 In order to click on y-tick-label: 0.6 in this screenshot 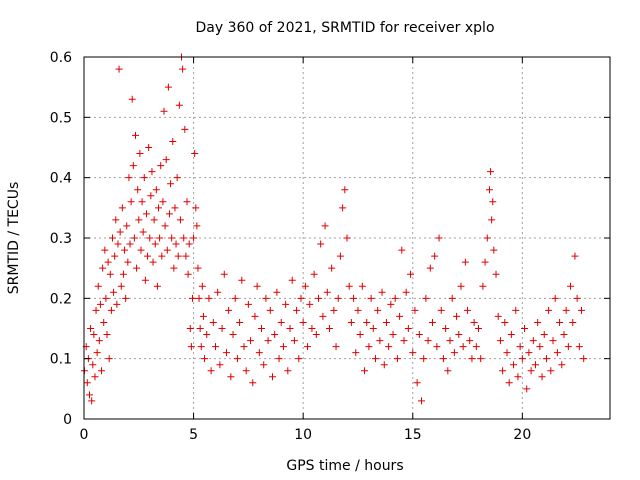, I will do `click(61, 58)`.